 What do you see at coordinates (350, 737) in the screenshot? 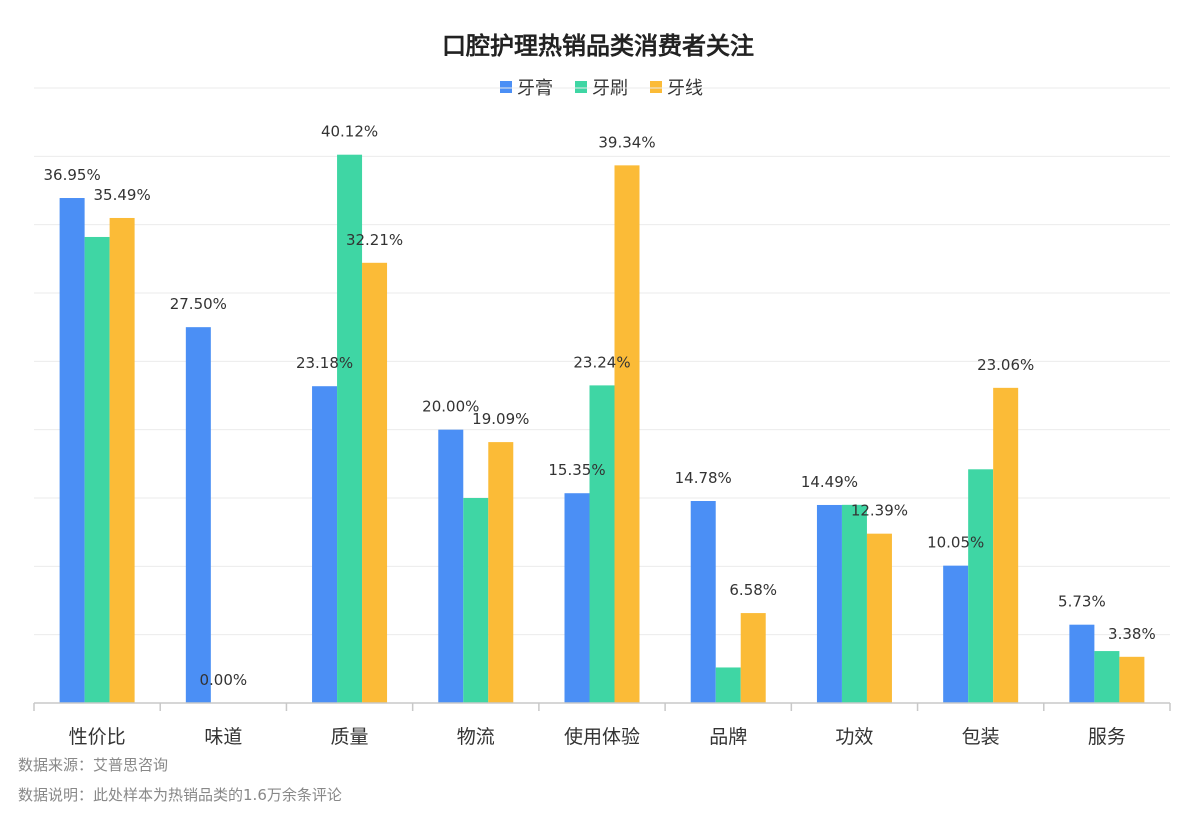
I see `x-tick-label: 质量` at bounding box center [350, 737].